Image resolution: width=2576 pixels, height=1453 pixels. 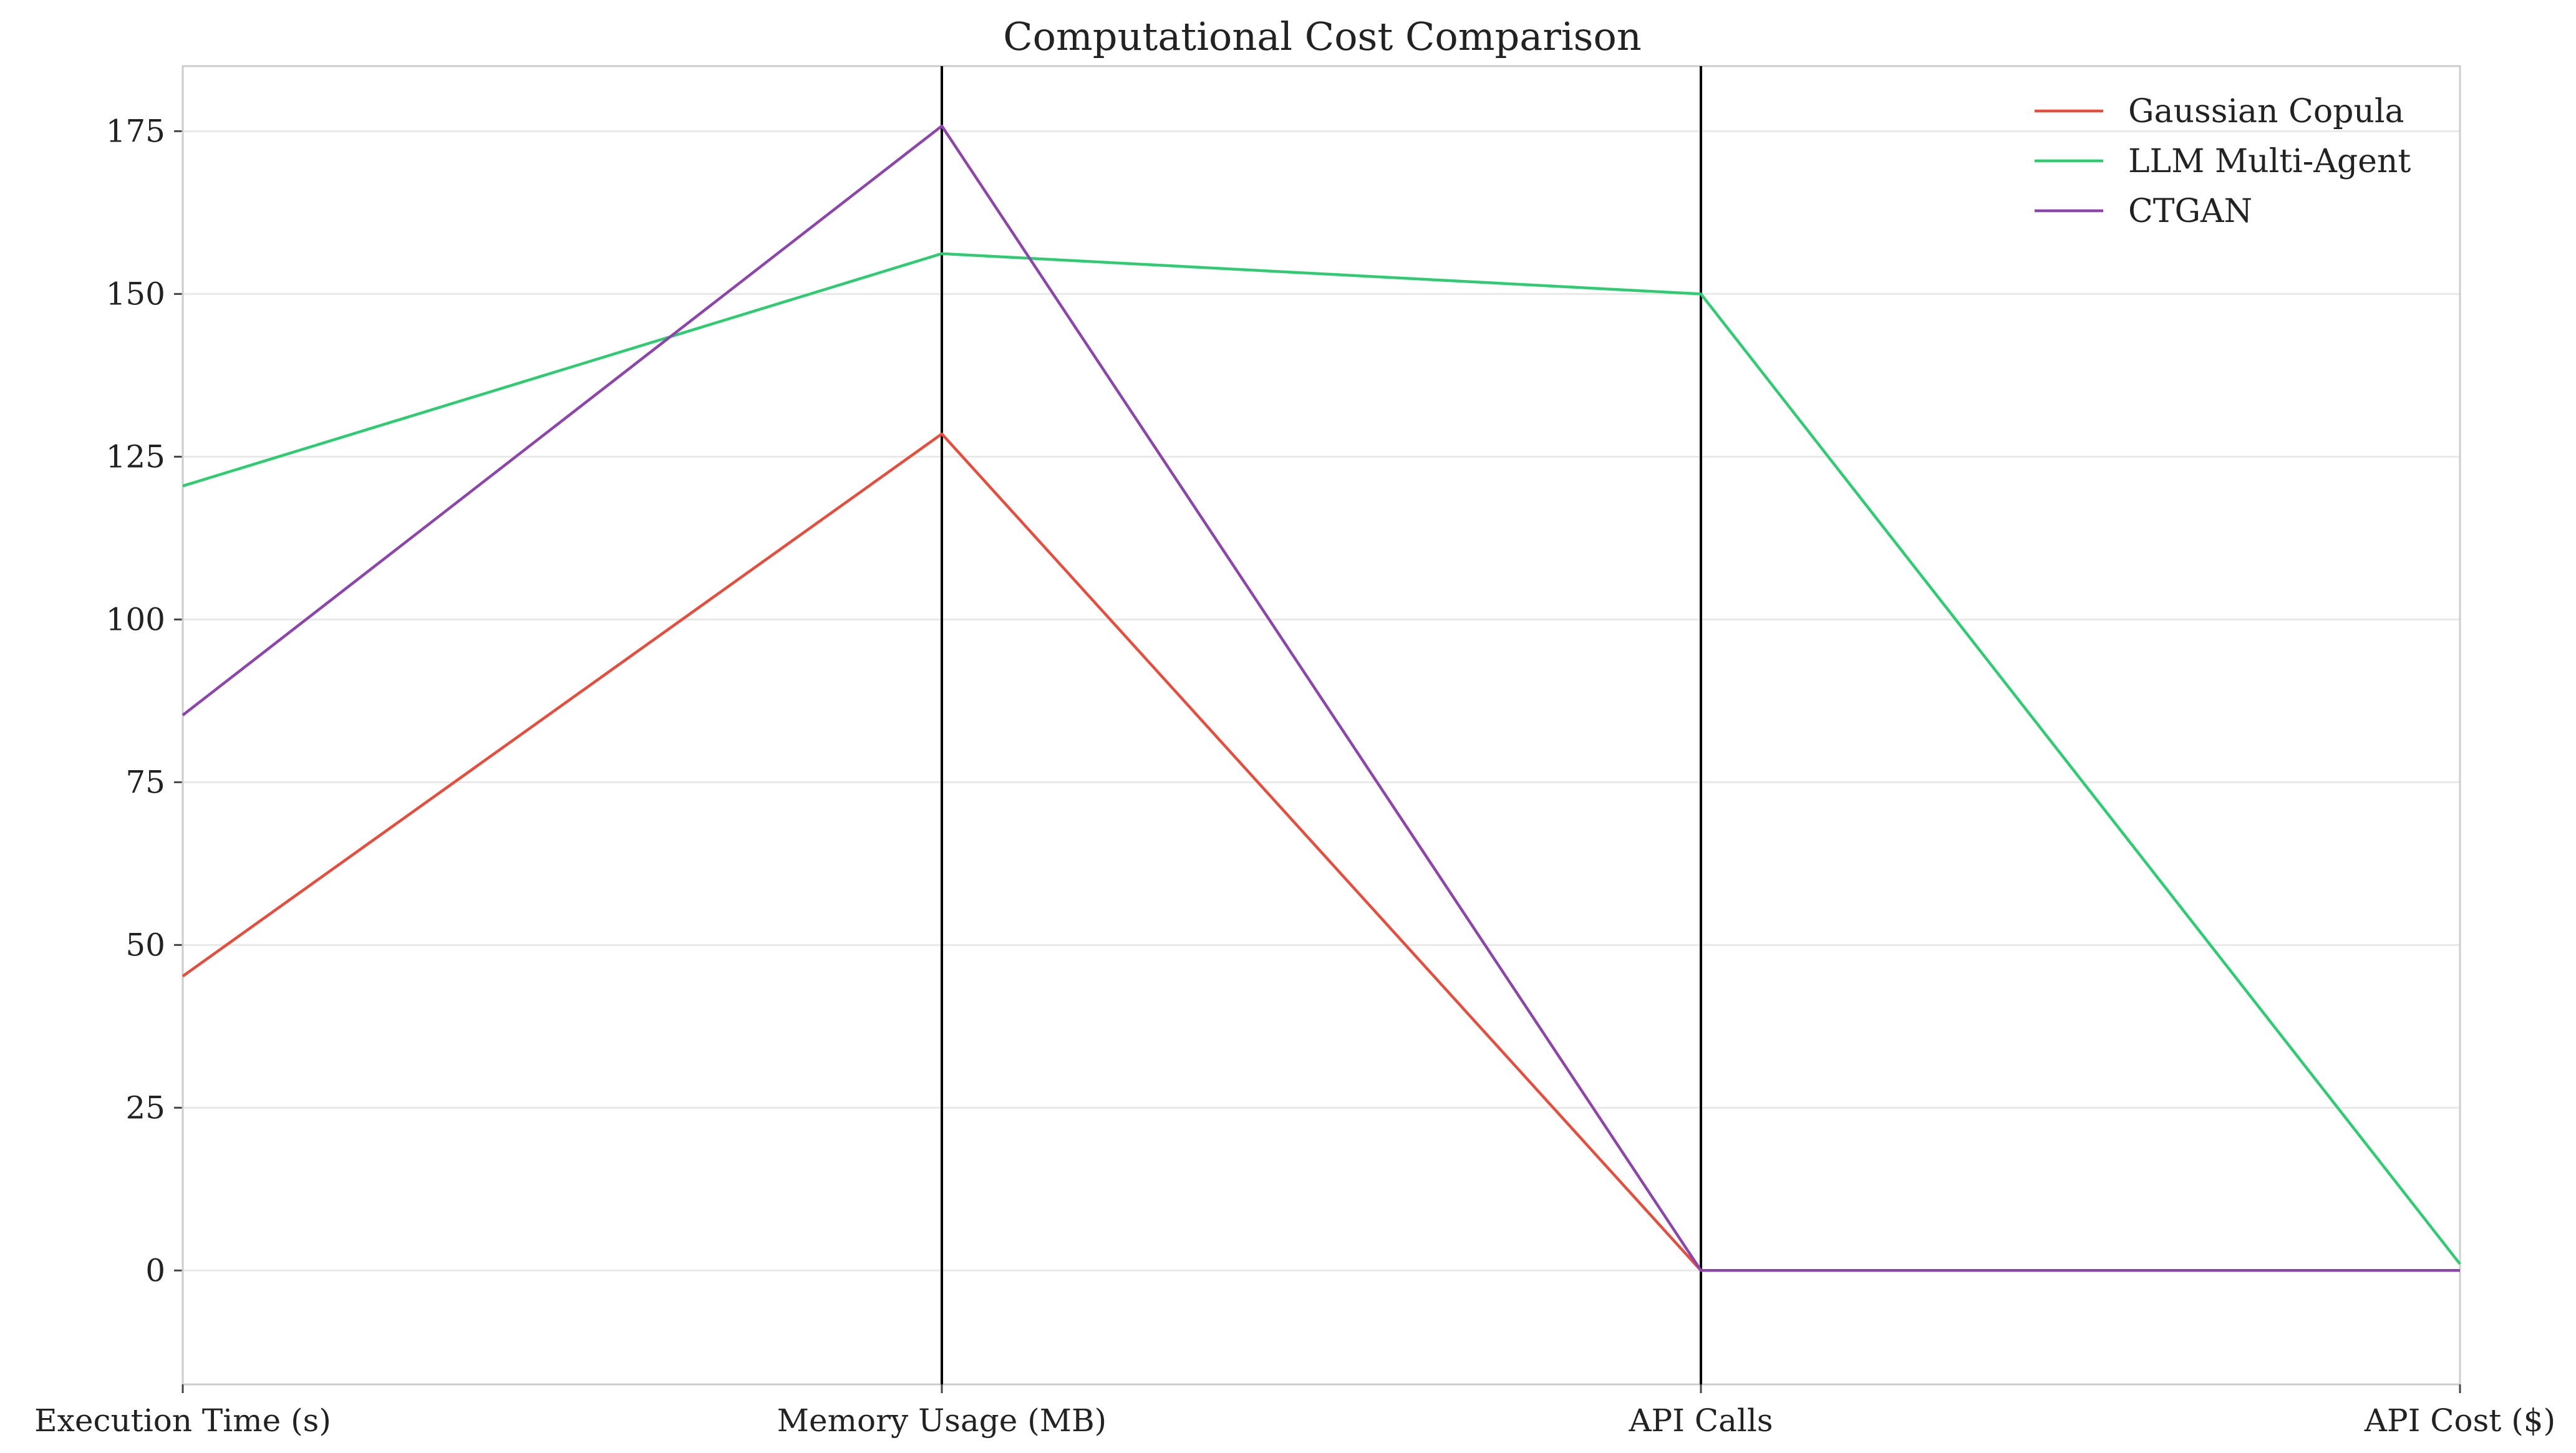 I want to click on legend: Gaussian Copula LLM Multi-Agent CTGAN, so click(x=2223, y=161).